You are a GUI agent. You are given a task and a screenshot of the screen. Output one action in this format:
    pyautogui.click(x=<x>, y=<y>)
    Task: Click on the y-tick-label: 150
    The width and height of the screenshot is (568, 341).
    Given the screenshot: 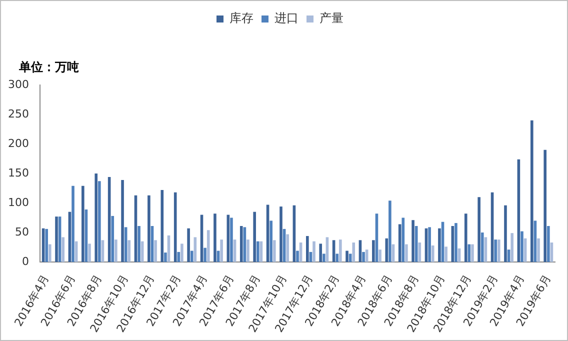 What is the action you would take?
    pyautogui.click(x=18, y=173)
    